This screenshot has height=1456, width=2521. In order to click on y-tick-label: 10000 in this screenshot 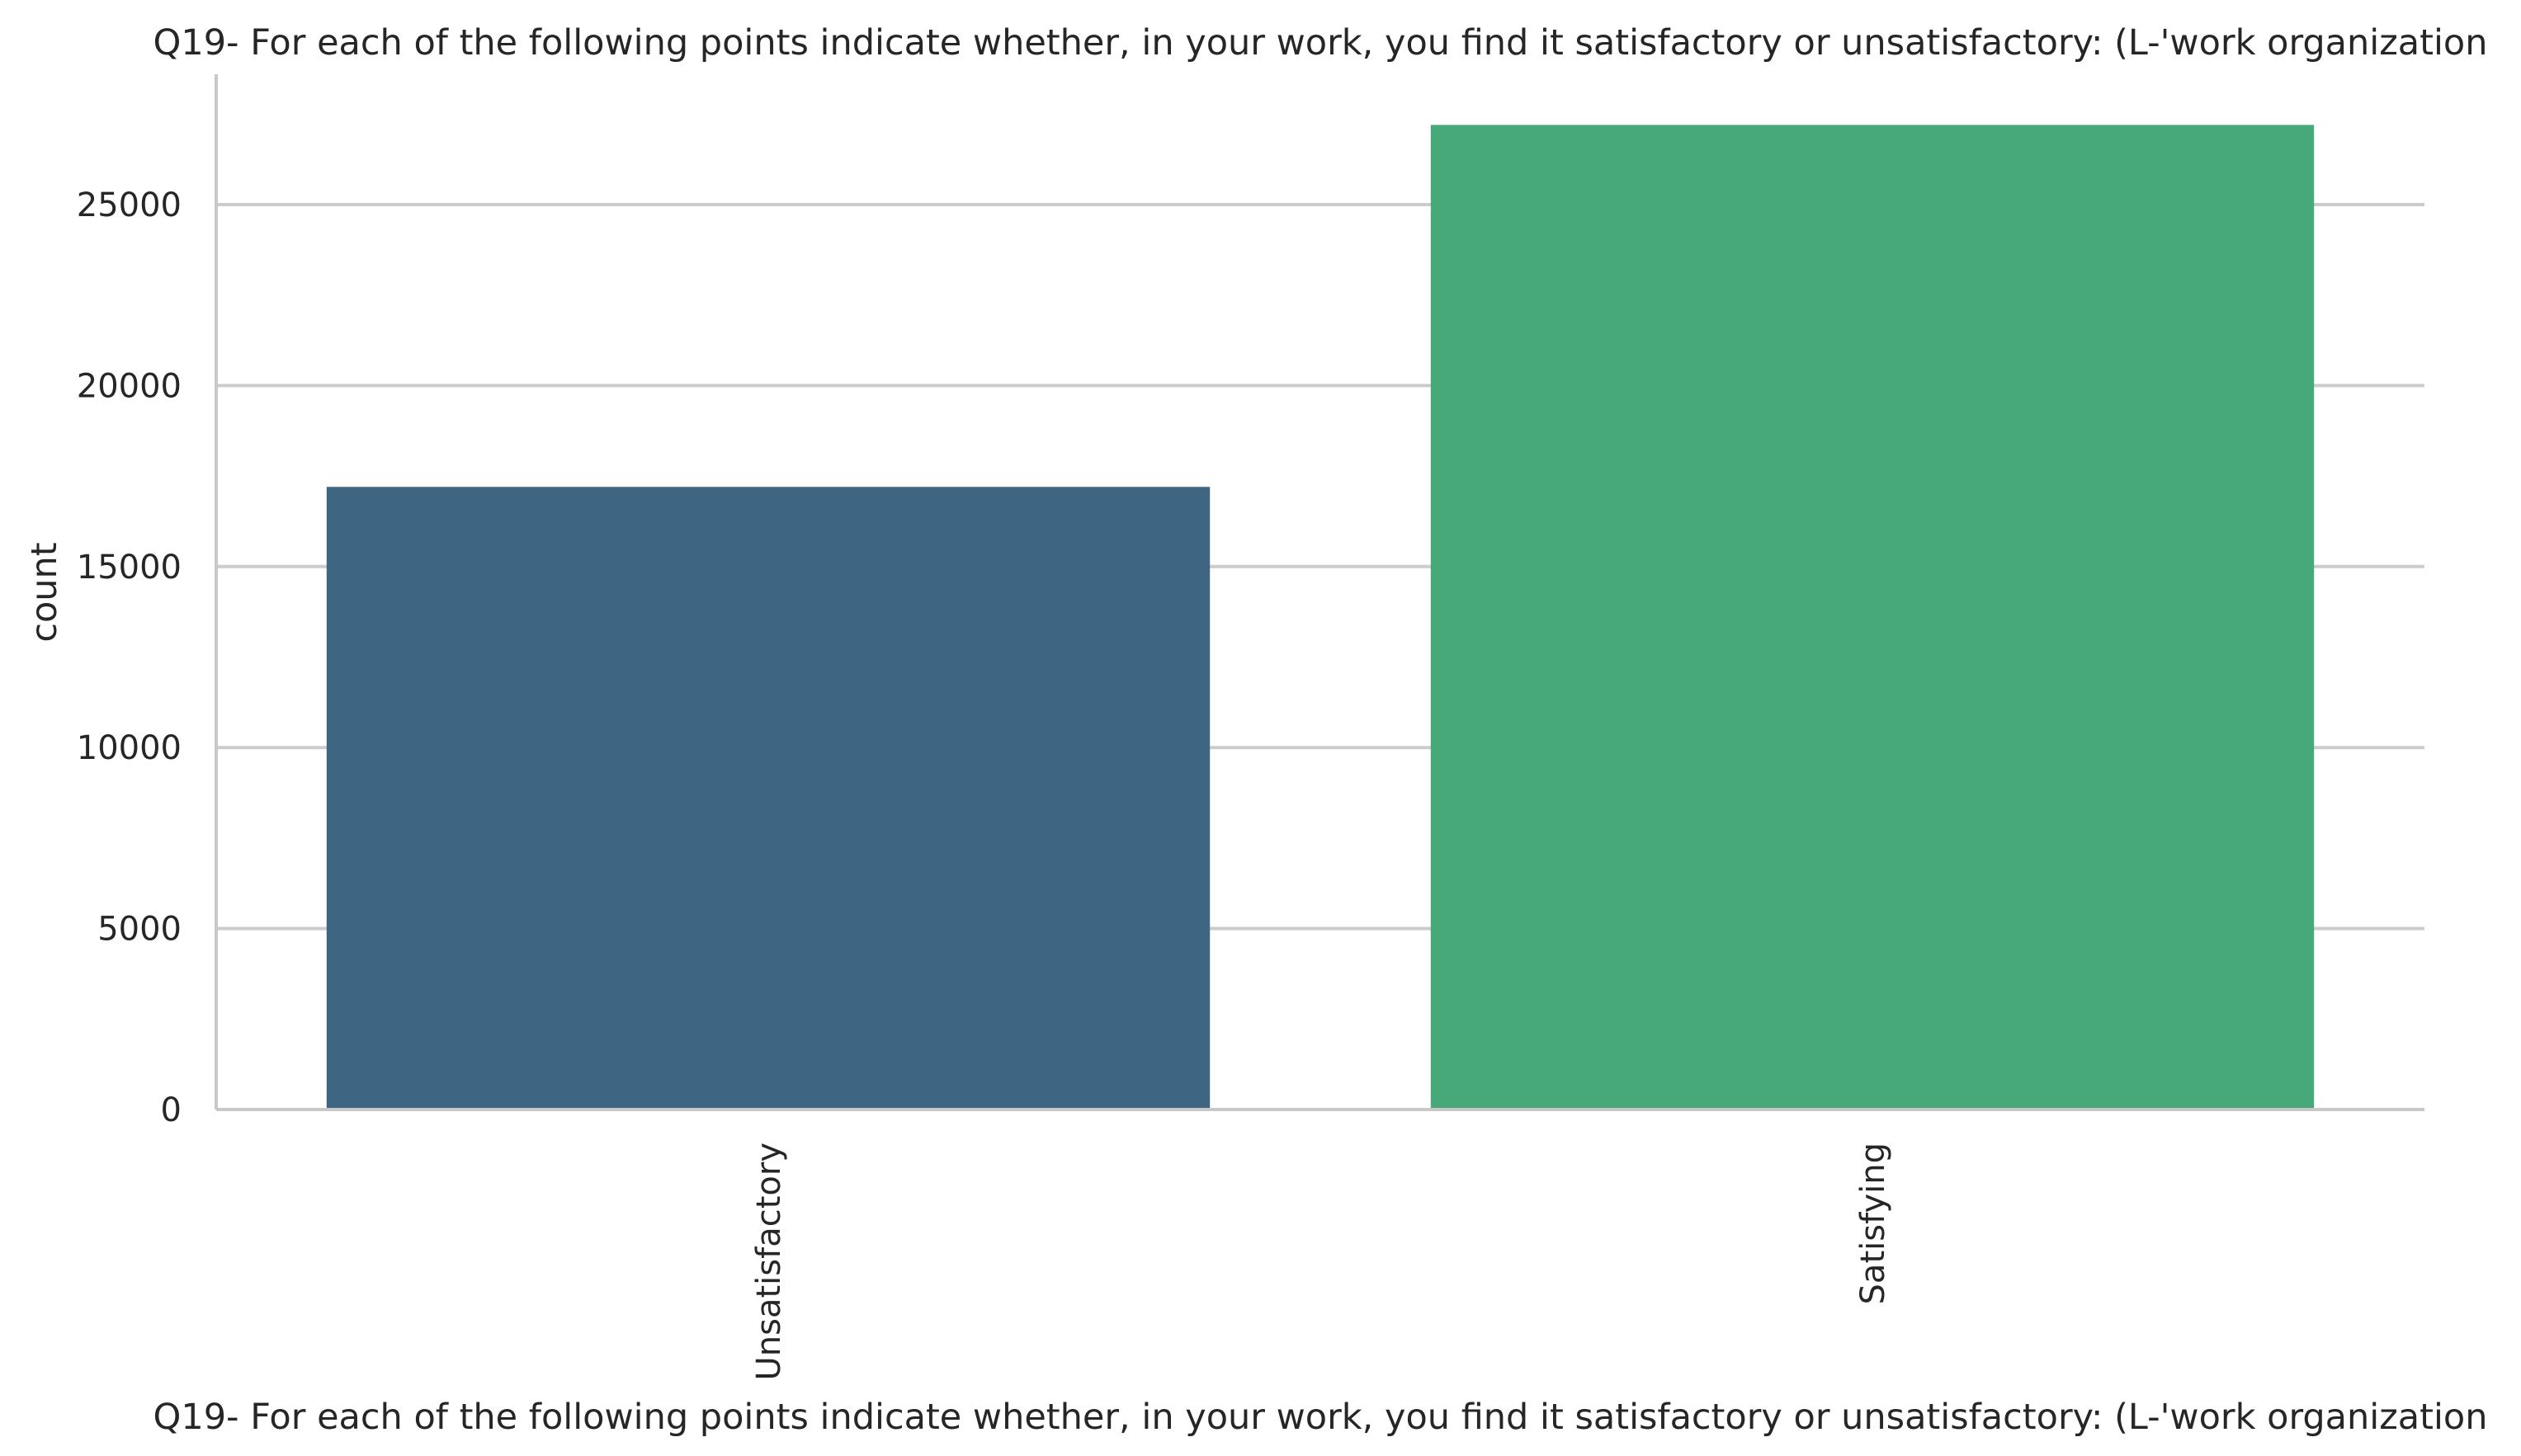, I will do `click(129, 748)`.